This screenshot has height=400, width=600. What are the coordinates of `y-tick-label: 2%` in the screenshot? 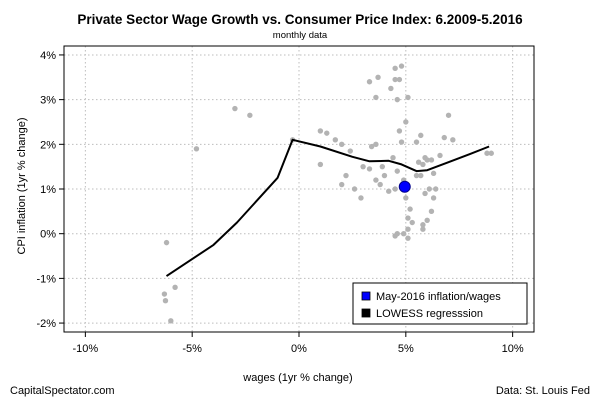 It's located at (48, 145).